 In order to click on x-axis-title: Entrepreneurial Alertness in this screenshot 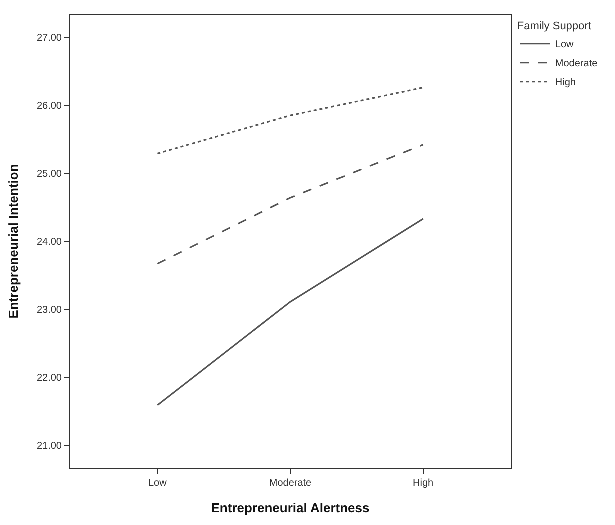, I will do `click(290, 508)`.